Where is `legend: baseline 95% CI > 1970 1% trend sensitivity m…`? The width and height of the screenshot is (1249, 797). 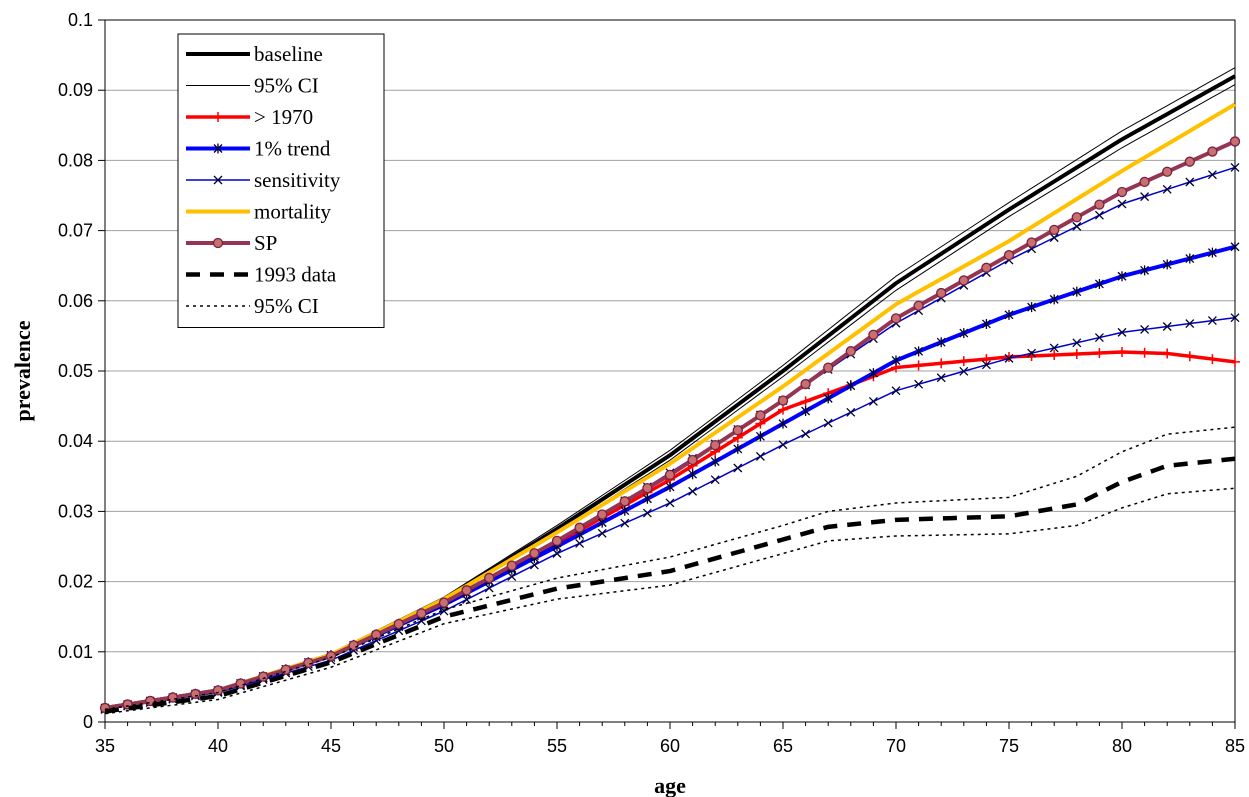
legend: baseline 95% CI > 1970 1% trend sensitivity m… is located at coordinates (281, 180).